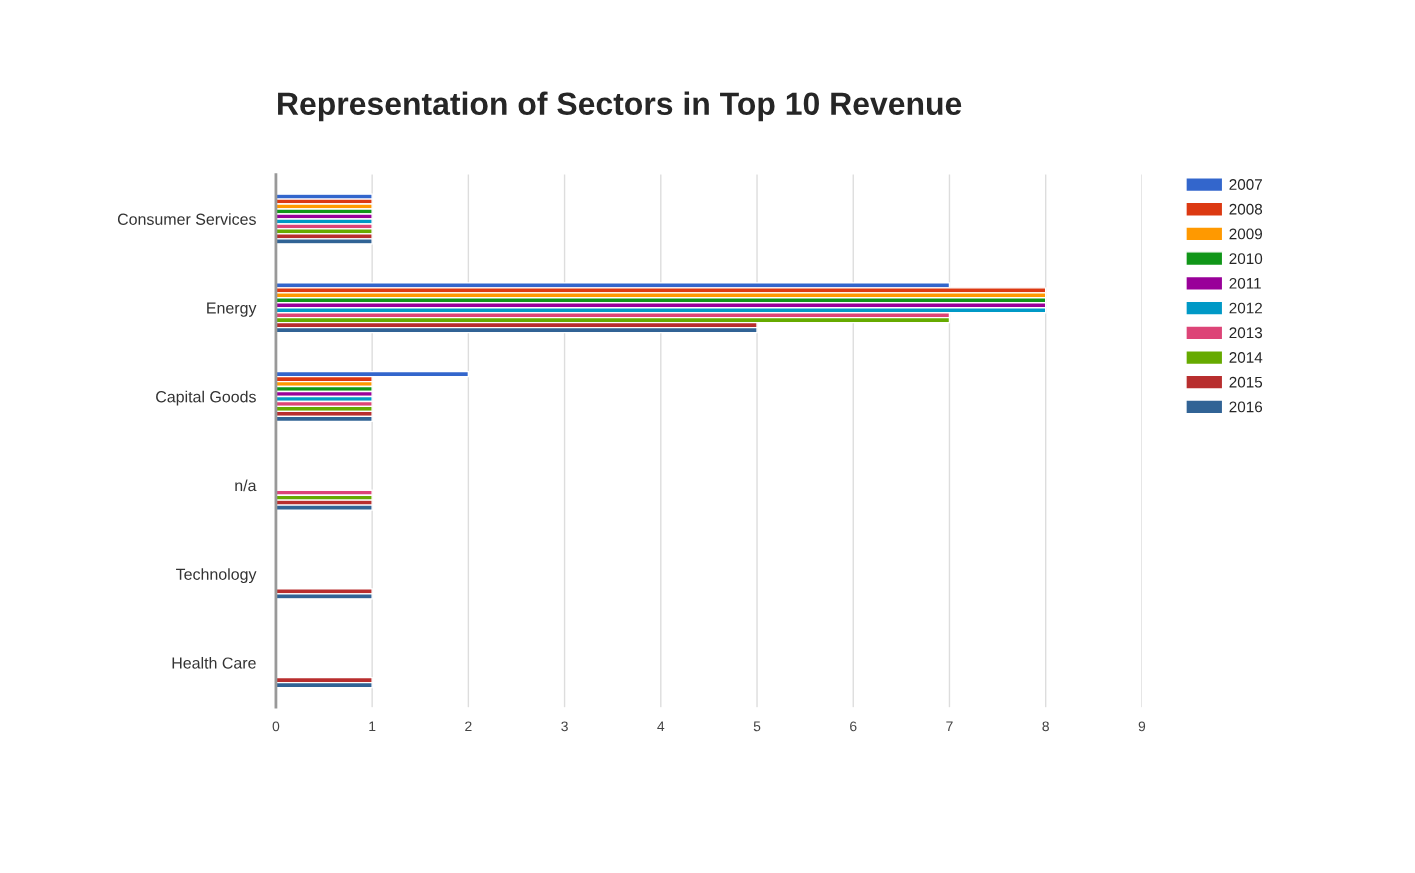 The width and height of the screenshot is (1415, 873). Describe the element at coordinates (620, 106) in the screenshot. I see `chart-title: Representation of Sectors in Top 10 Revenue` at that location.